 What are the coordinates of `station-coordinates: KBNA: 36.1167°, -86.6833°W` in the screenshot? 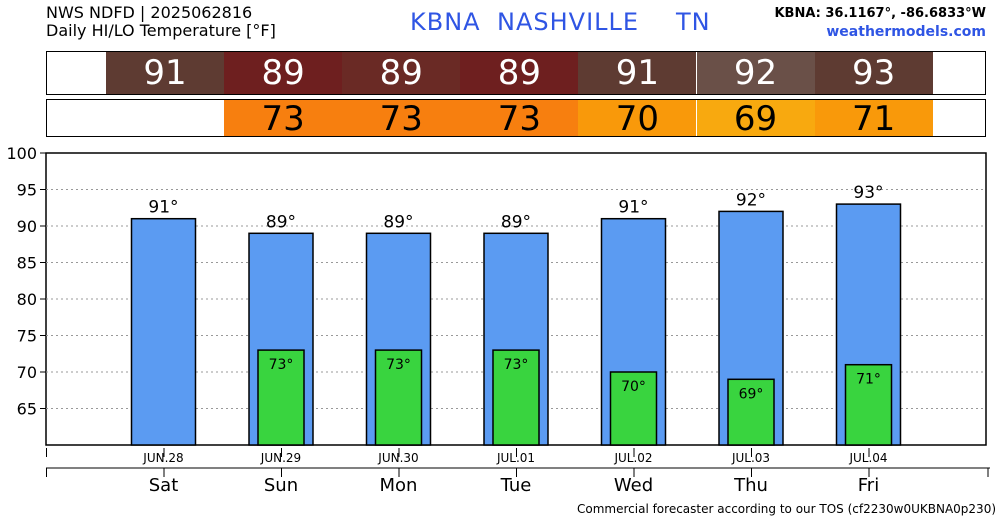 It's located at (880, 13).